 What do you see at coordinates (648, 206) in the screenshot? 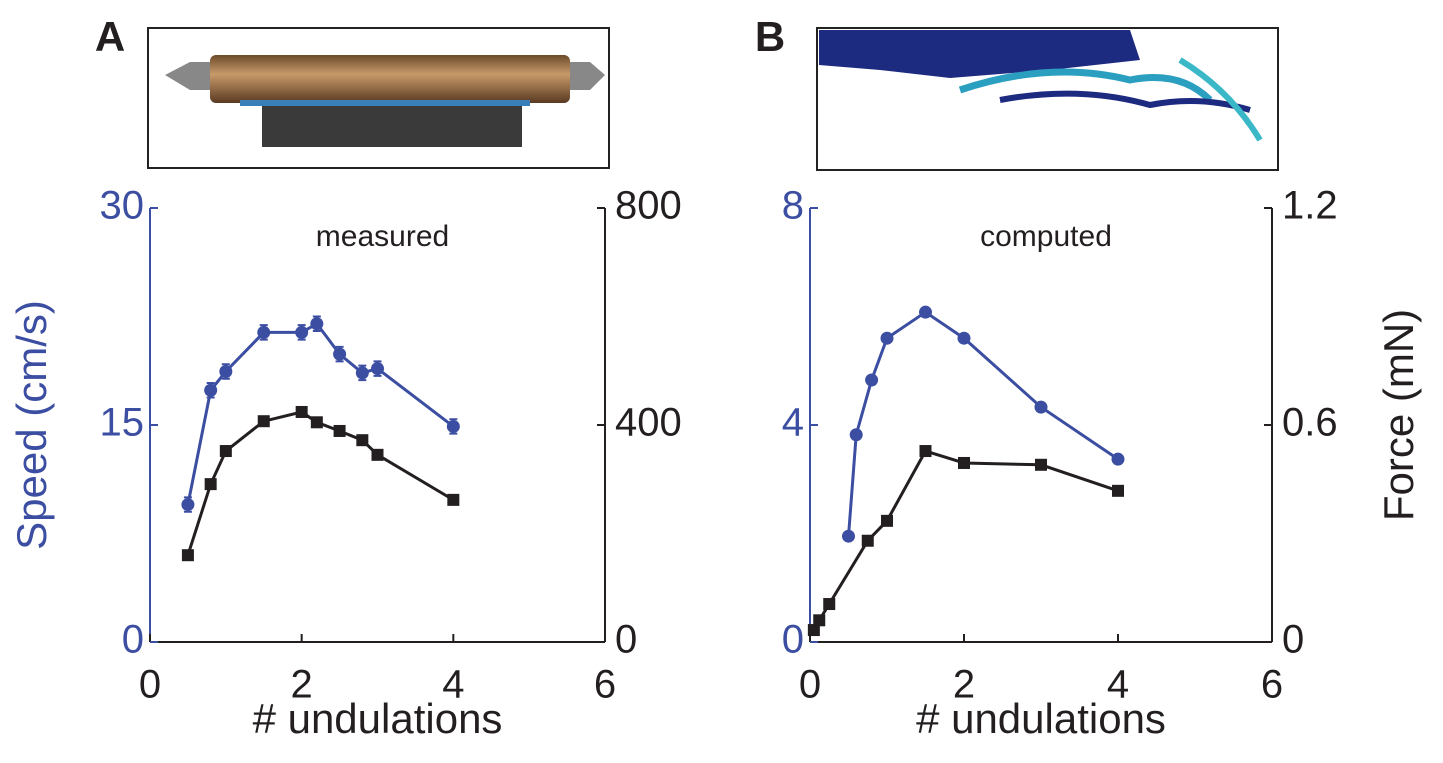
I see `y2-tick-label: 800` at bounding box center [648, 206].